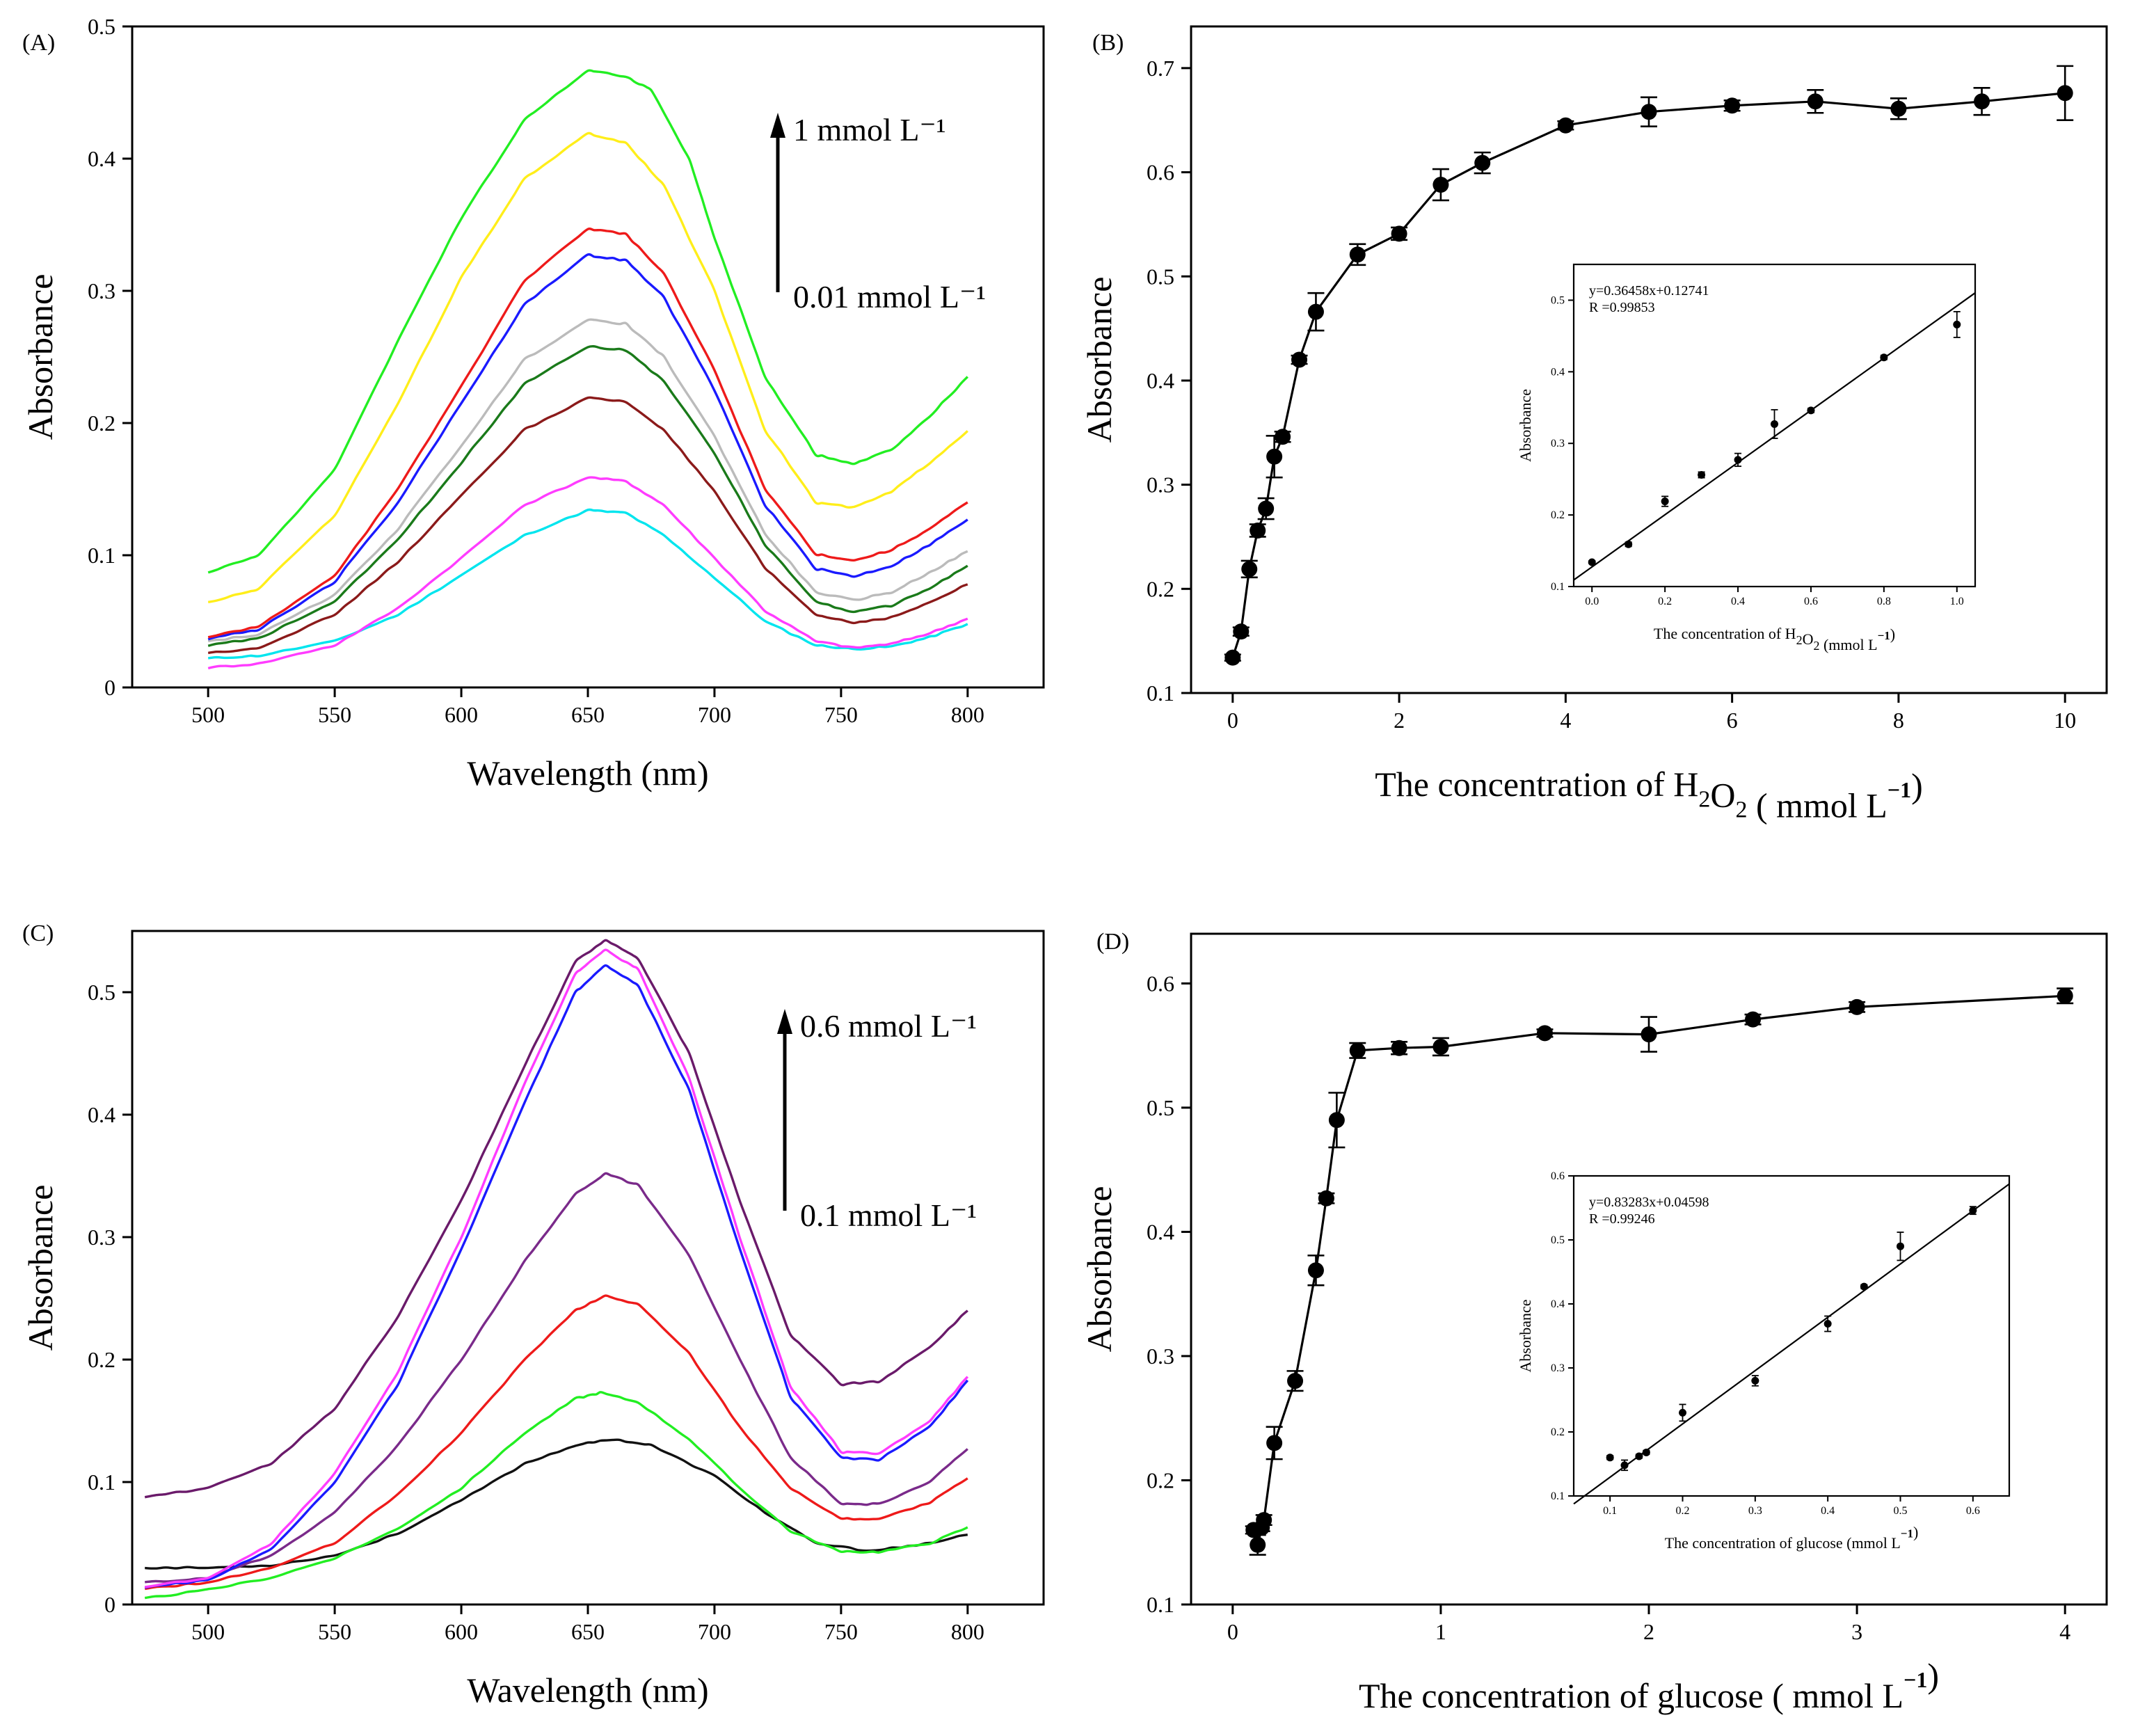  What do you see at coordinates (1592, 602) in the screenshot?
I see `x-tick-label: 0.0` at bounding box center [1592, 602].